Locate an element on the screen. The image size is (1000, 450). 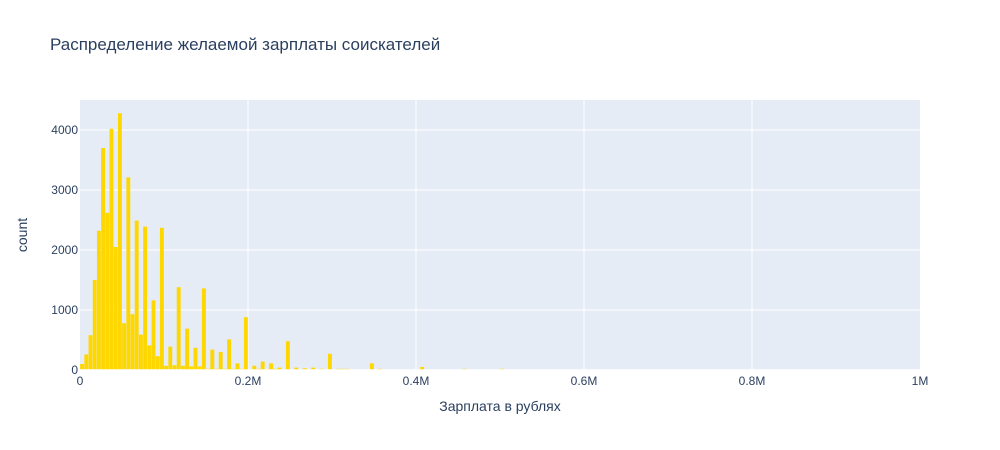
x-tick-label: 0.4M is located at coordinates (416, 381).